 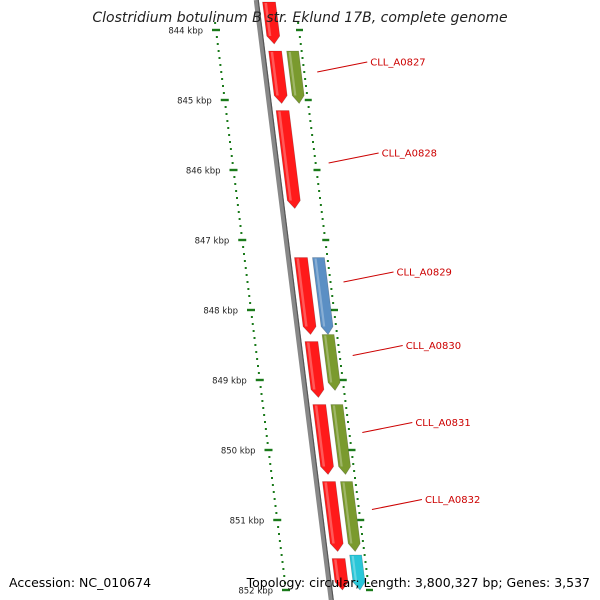 What do you see at coordinates (452, 500) in the screenshot?
I see `gene-label: CLL_A0832` at bounding box center [452, 500].